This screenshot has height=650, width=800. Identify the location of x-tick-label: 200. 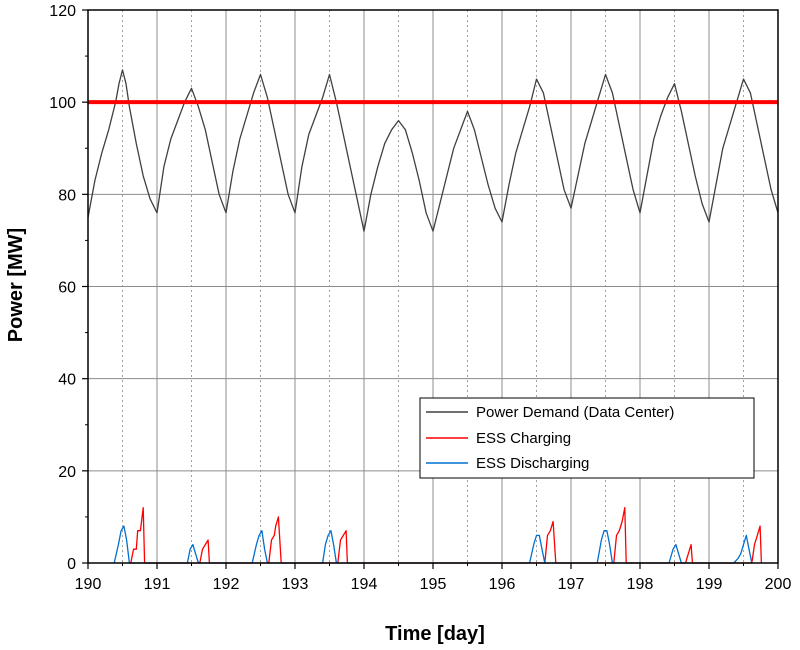
(778, 584).